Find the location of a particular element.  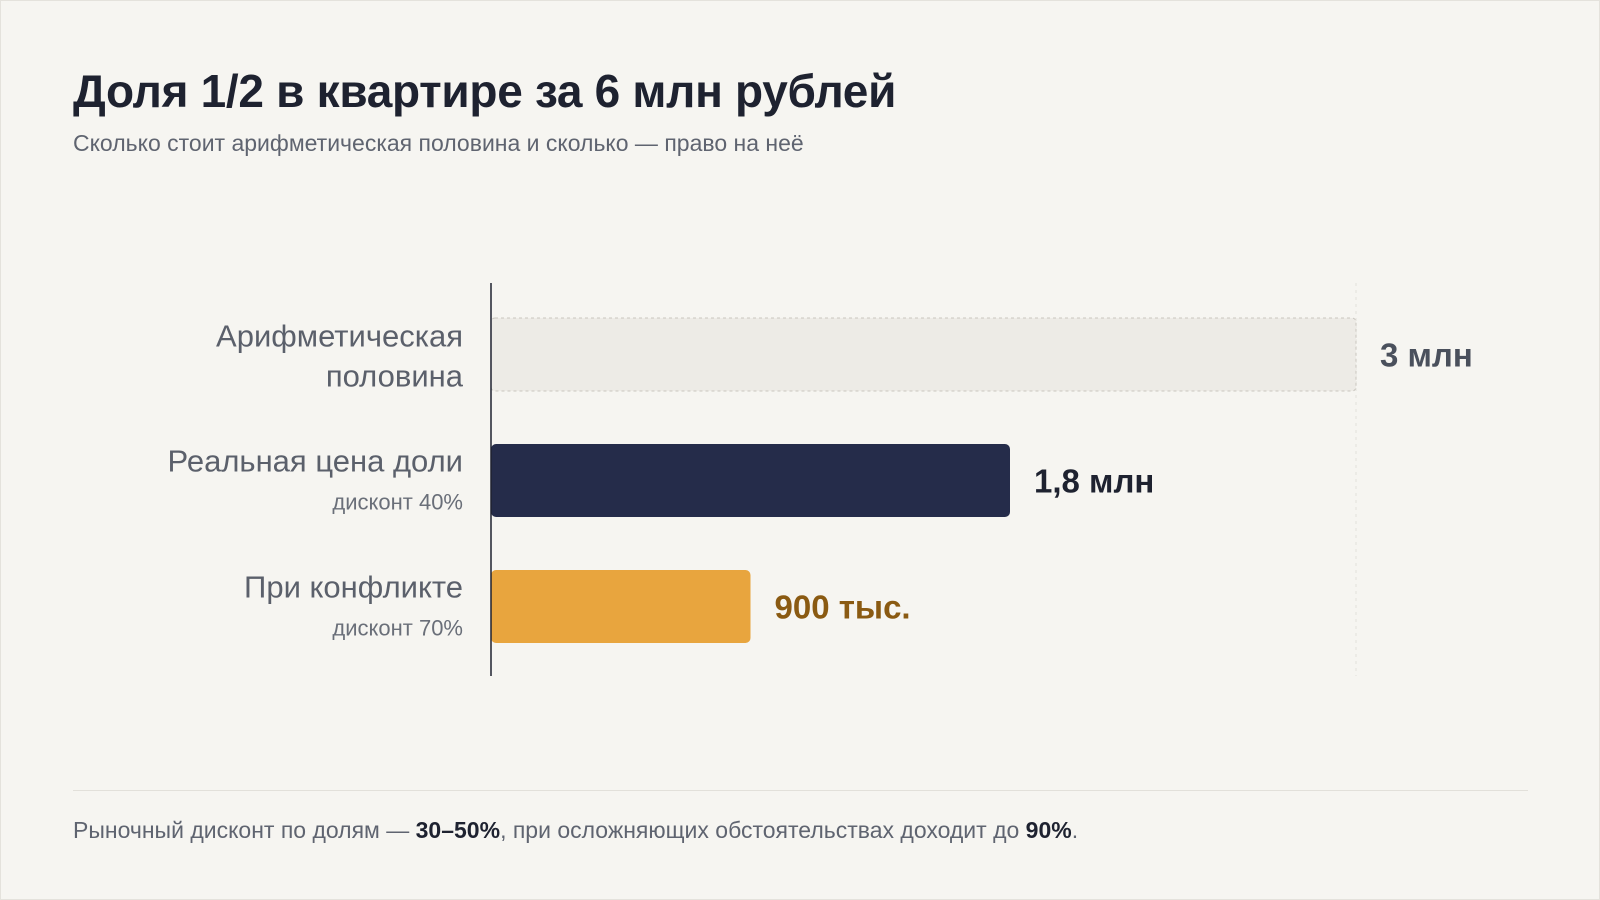

category-label: Реальная цена доли is located at coordinates (315, 461).